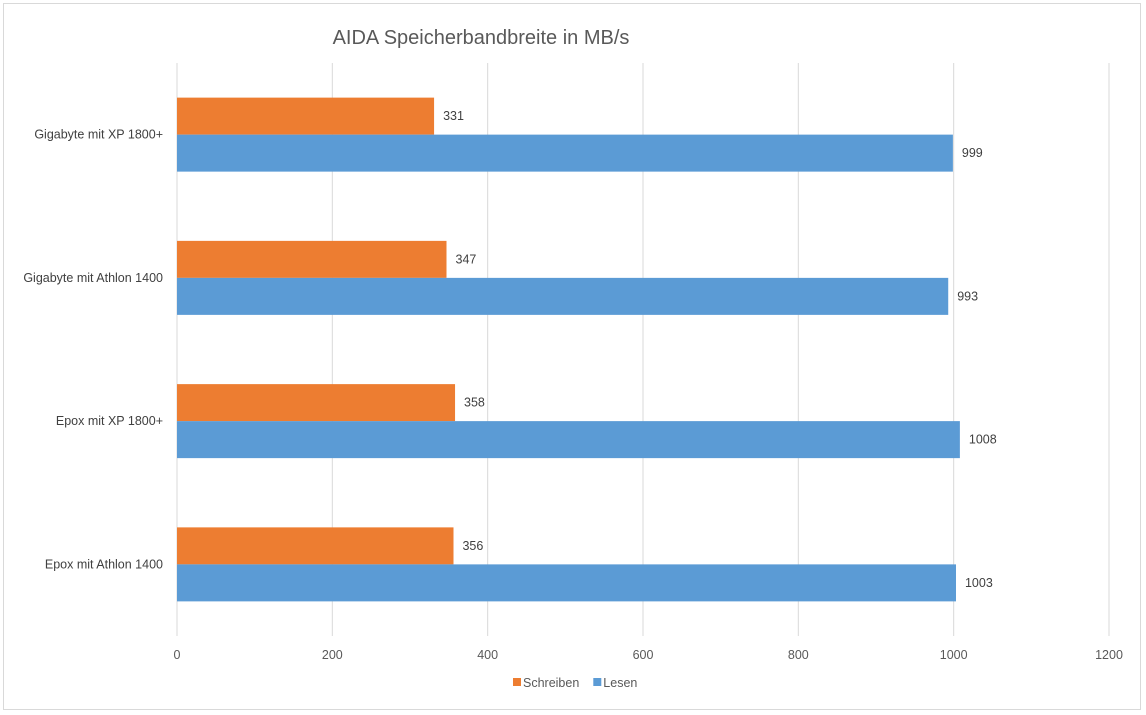 This screenshot has width=1146, height=715. I want to click on category-label: Epox mit Athlon 1400, so click(104, 564).